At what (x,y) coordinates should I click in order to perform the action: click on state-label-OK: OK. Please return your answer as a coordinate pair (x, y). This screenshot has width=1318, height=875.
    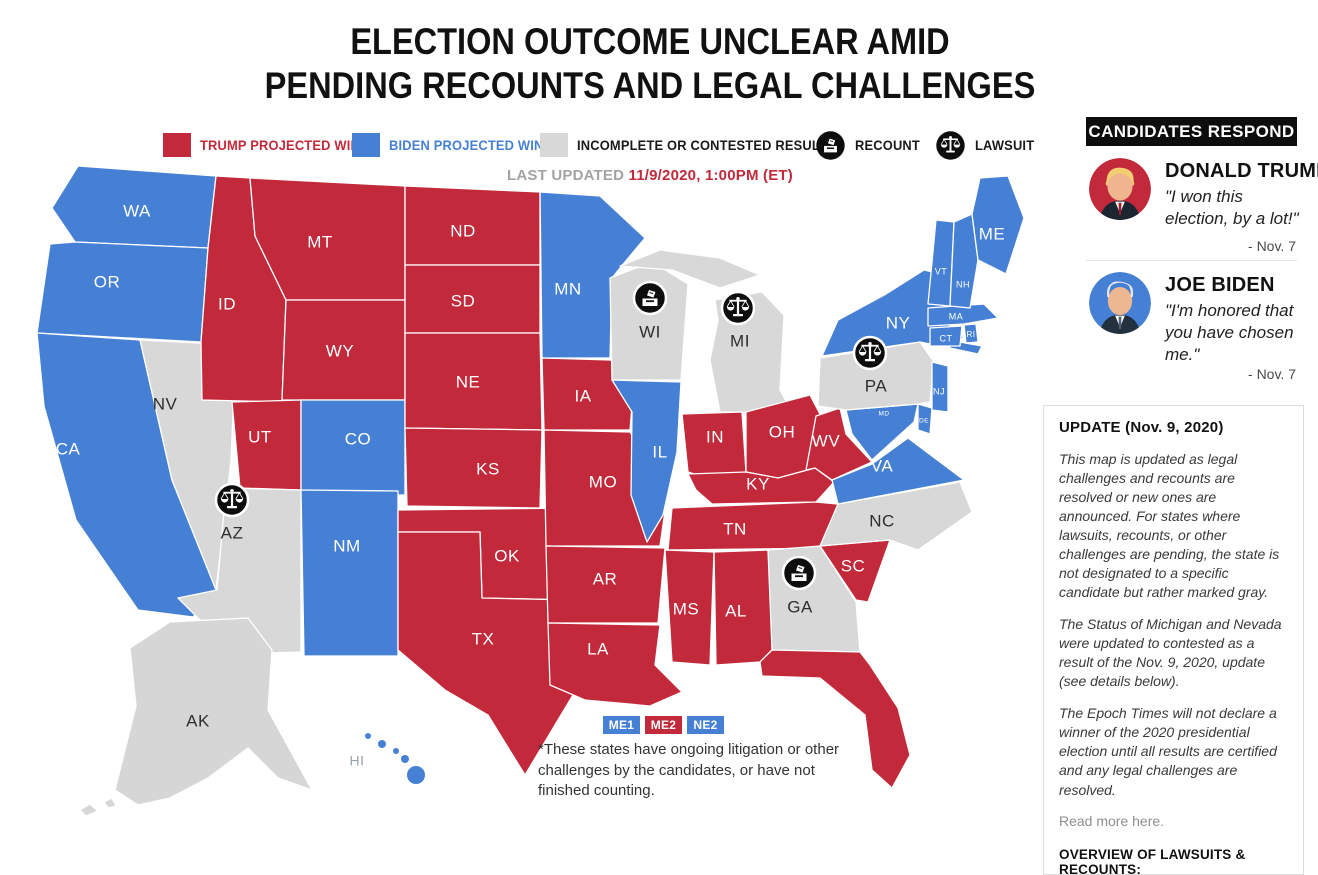
    Looking at the image, I should click on (507, 555).